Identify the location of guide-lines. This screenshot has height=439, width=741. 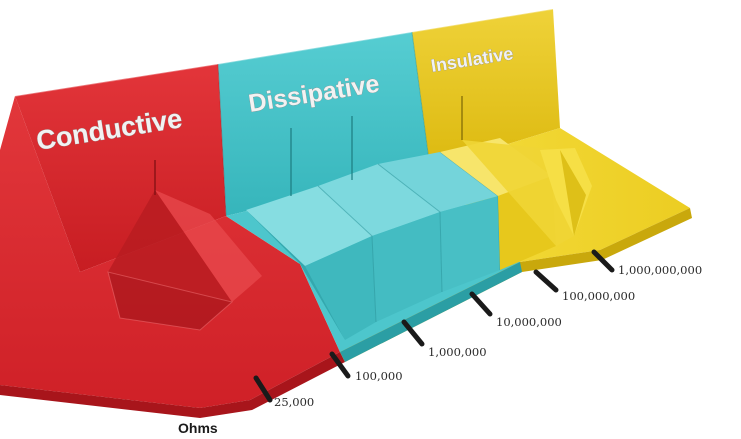
(321, 156).